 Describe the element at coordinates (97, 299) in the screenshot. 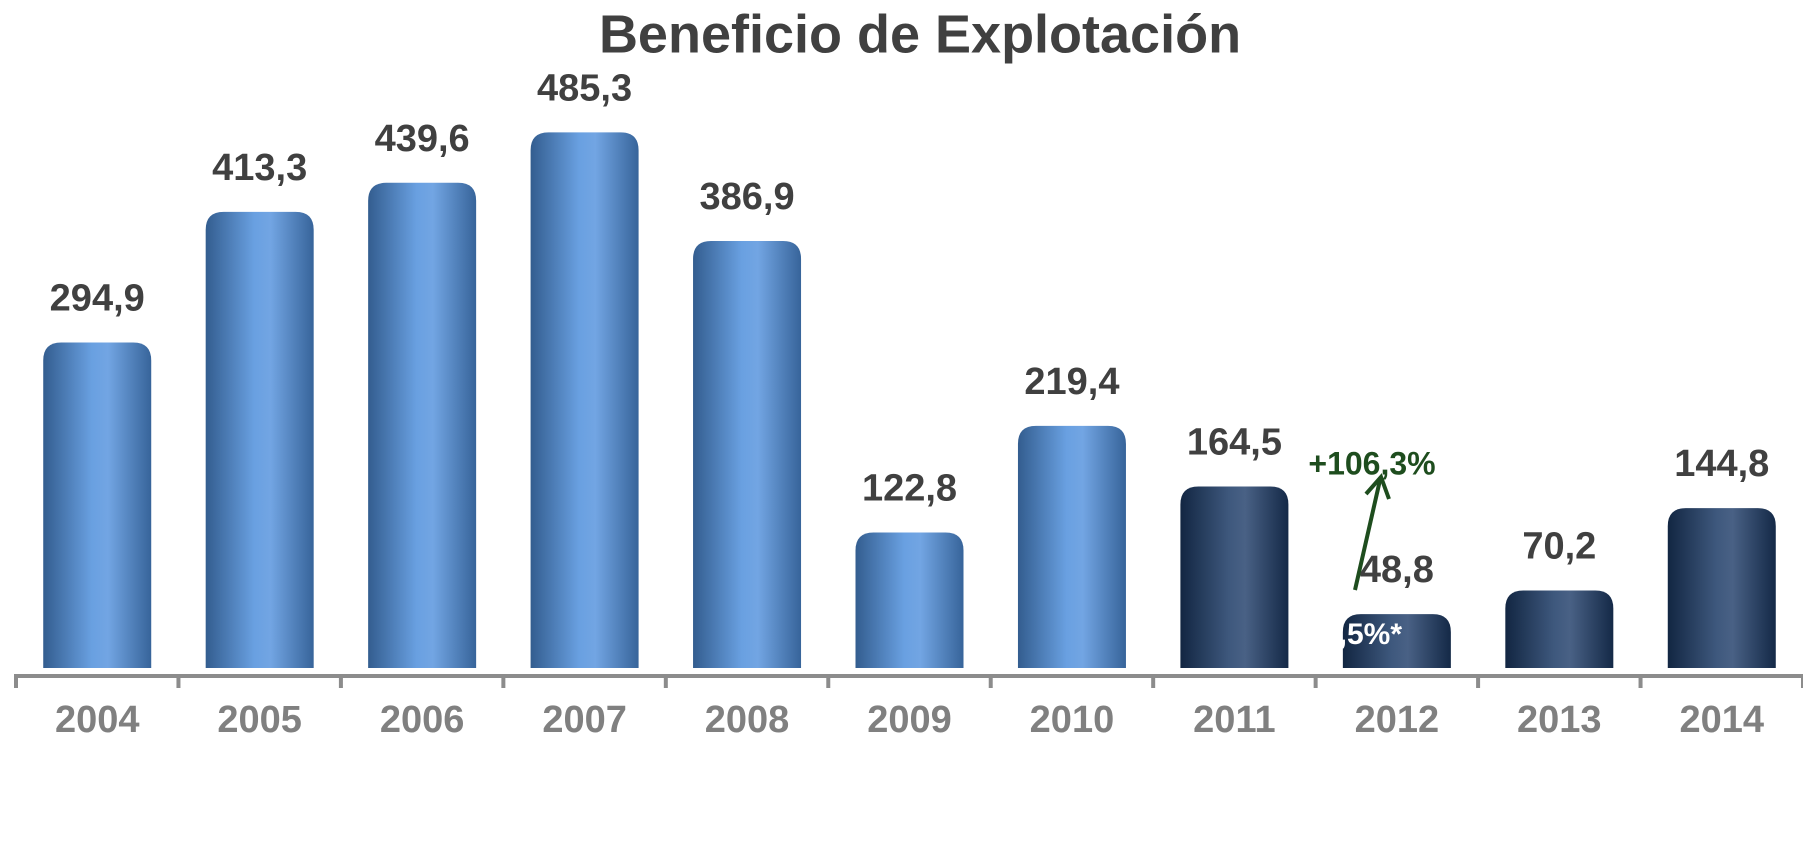

I see `value-label: 294,9` at that location.